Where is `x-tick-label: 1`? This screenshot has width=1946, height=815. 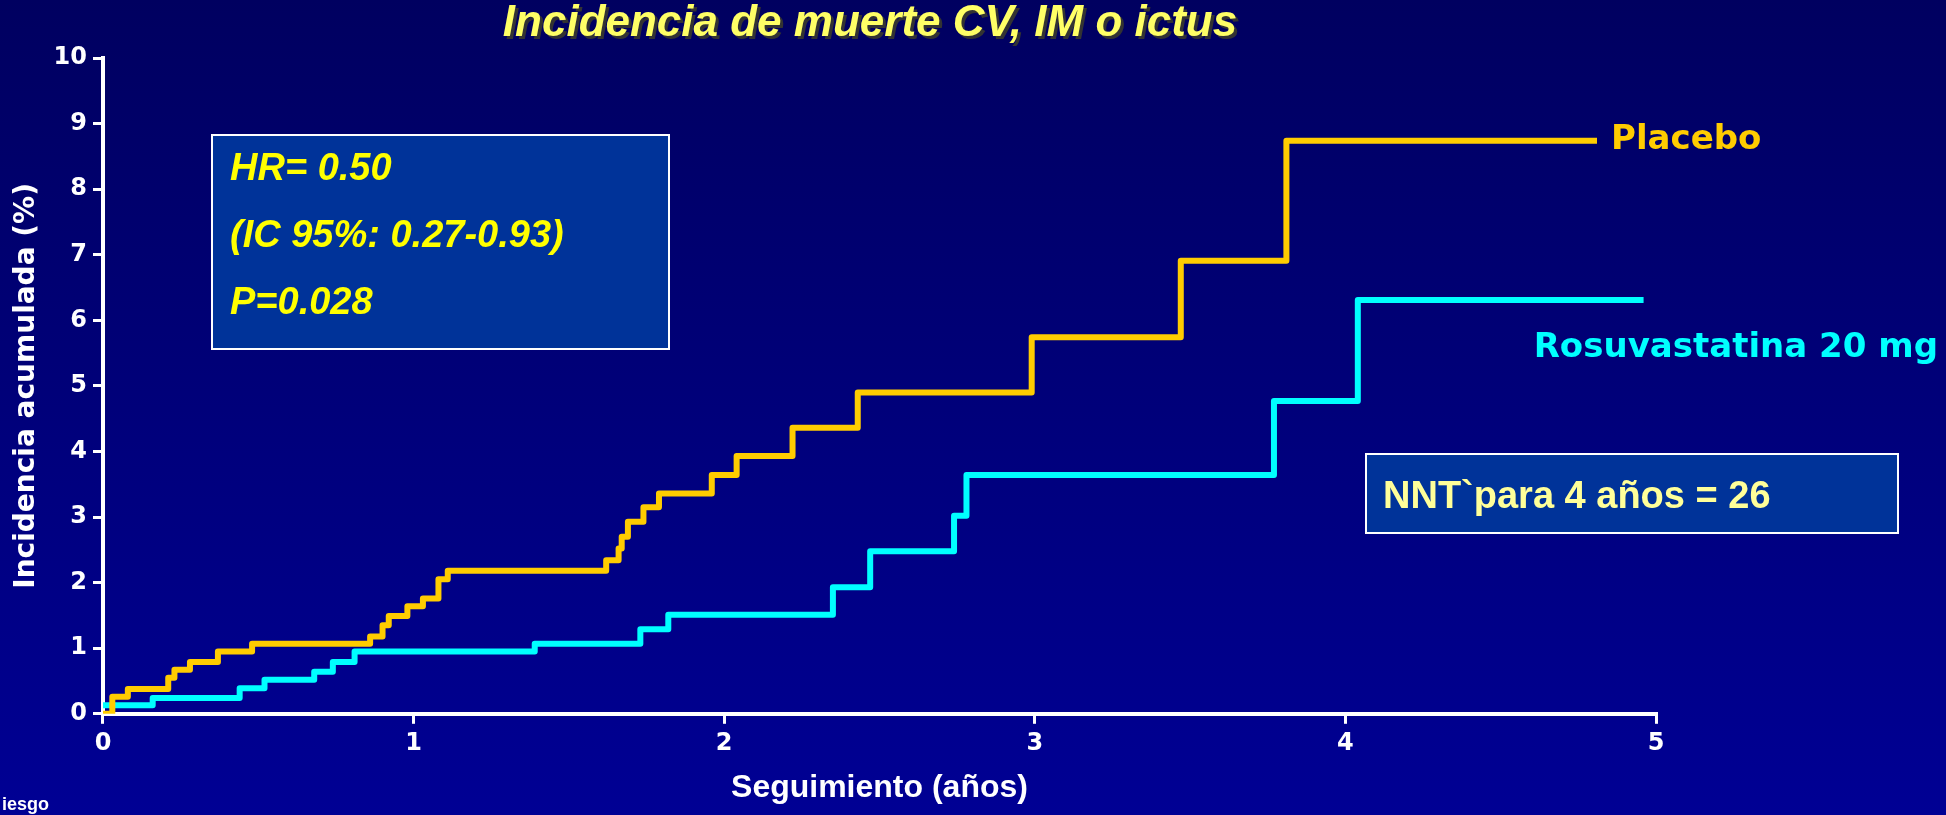 x-tick-label: 1 is located at coordinates (413, 742).